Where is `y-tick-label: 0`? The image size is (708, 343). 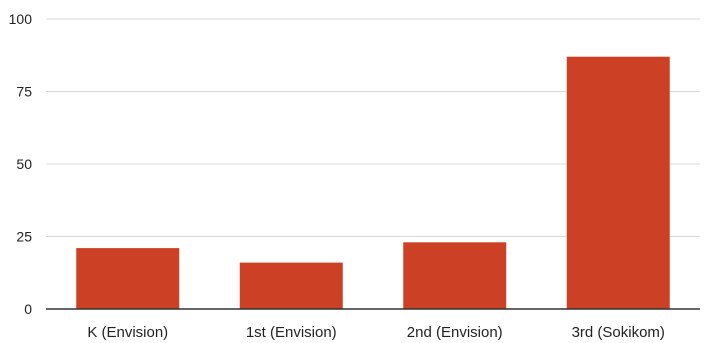
y-tick-label: 0 is located at coordinates (28, 309).